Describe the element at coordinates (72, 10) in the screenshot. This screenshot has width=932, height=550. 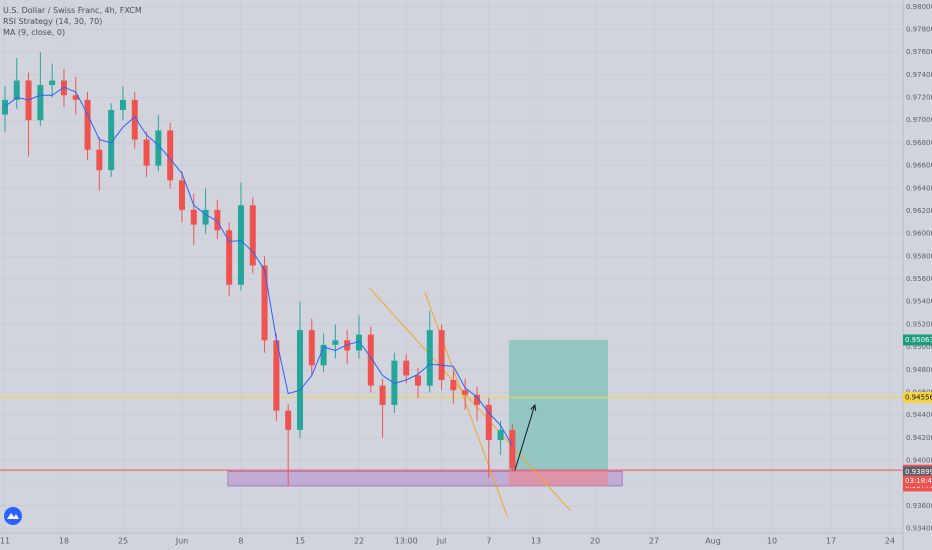
I see `chart-title: U.S. Dollar / Swiss Franc, 4h, FXCM` at that location.